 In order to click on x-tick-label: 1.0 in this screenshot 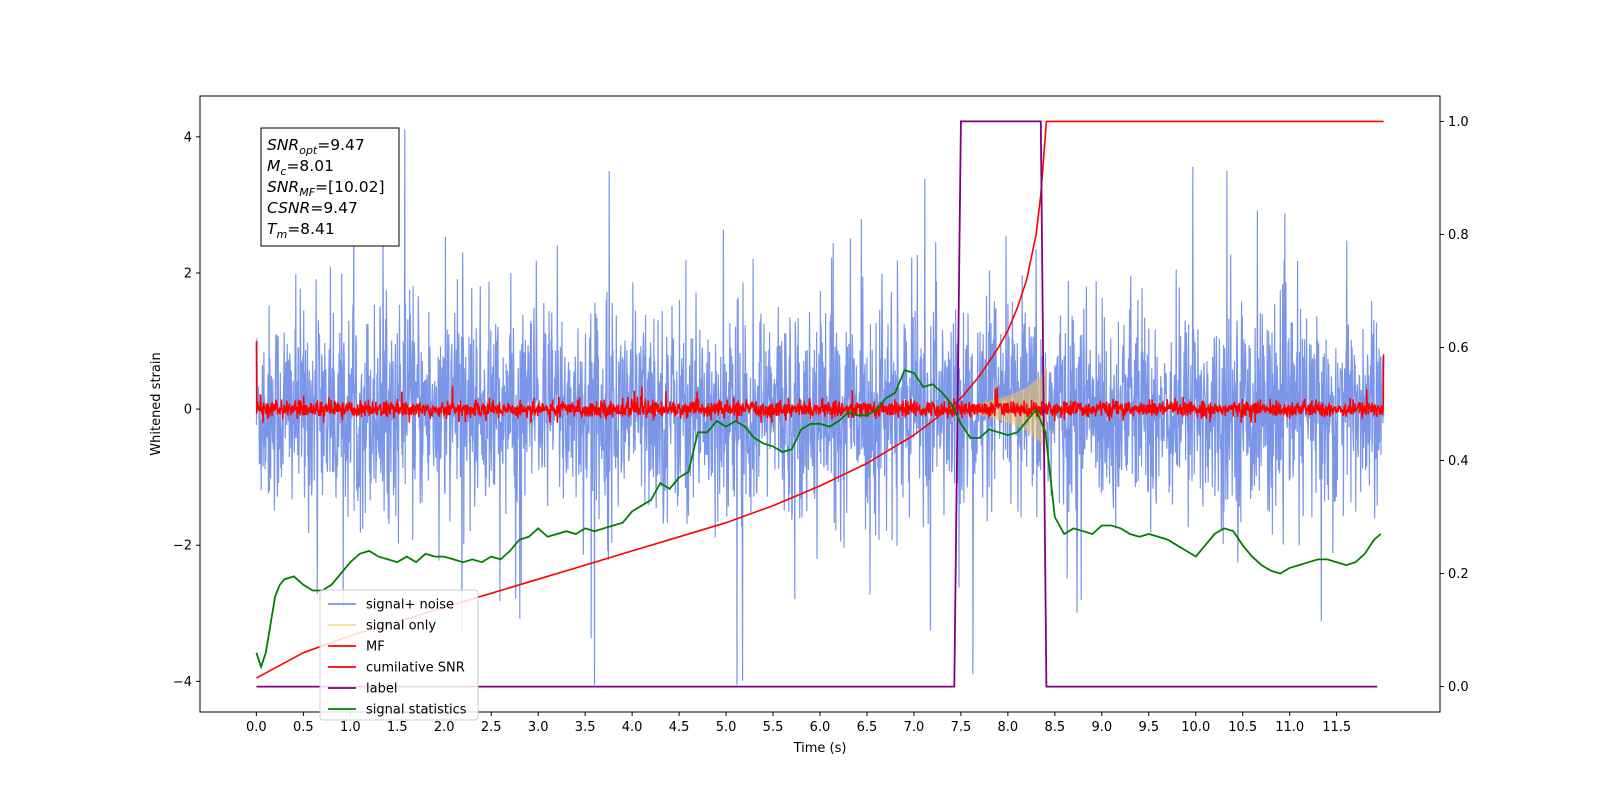, I will do `click(350, 727)`.